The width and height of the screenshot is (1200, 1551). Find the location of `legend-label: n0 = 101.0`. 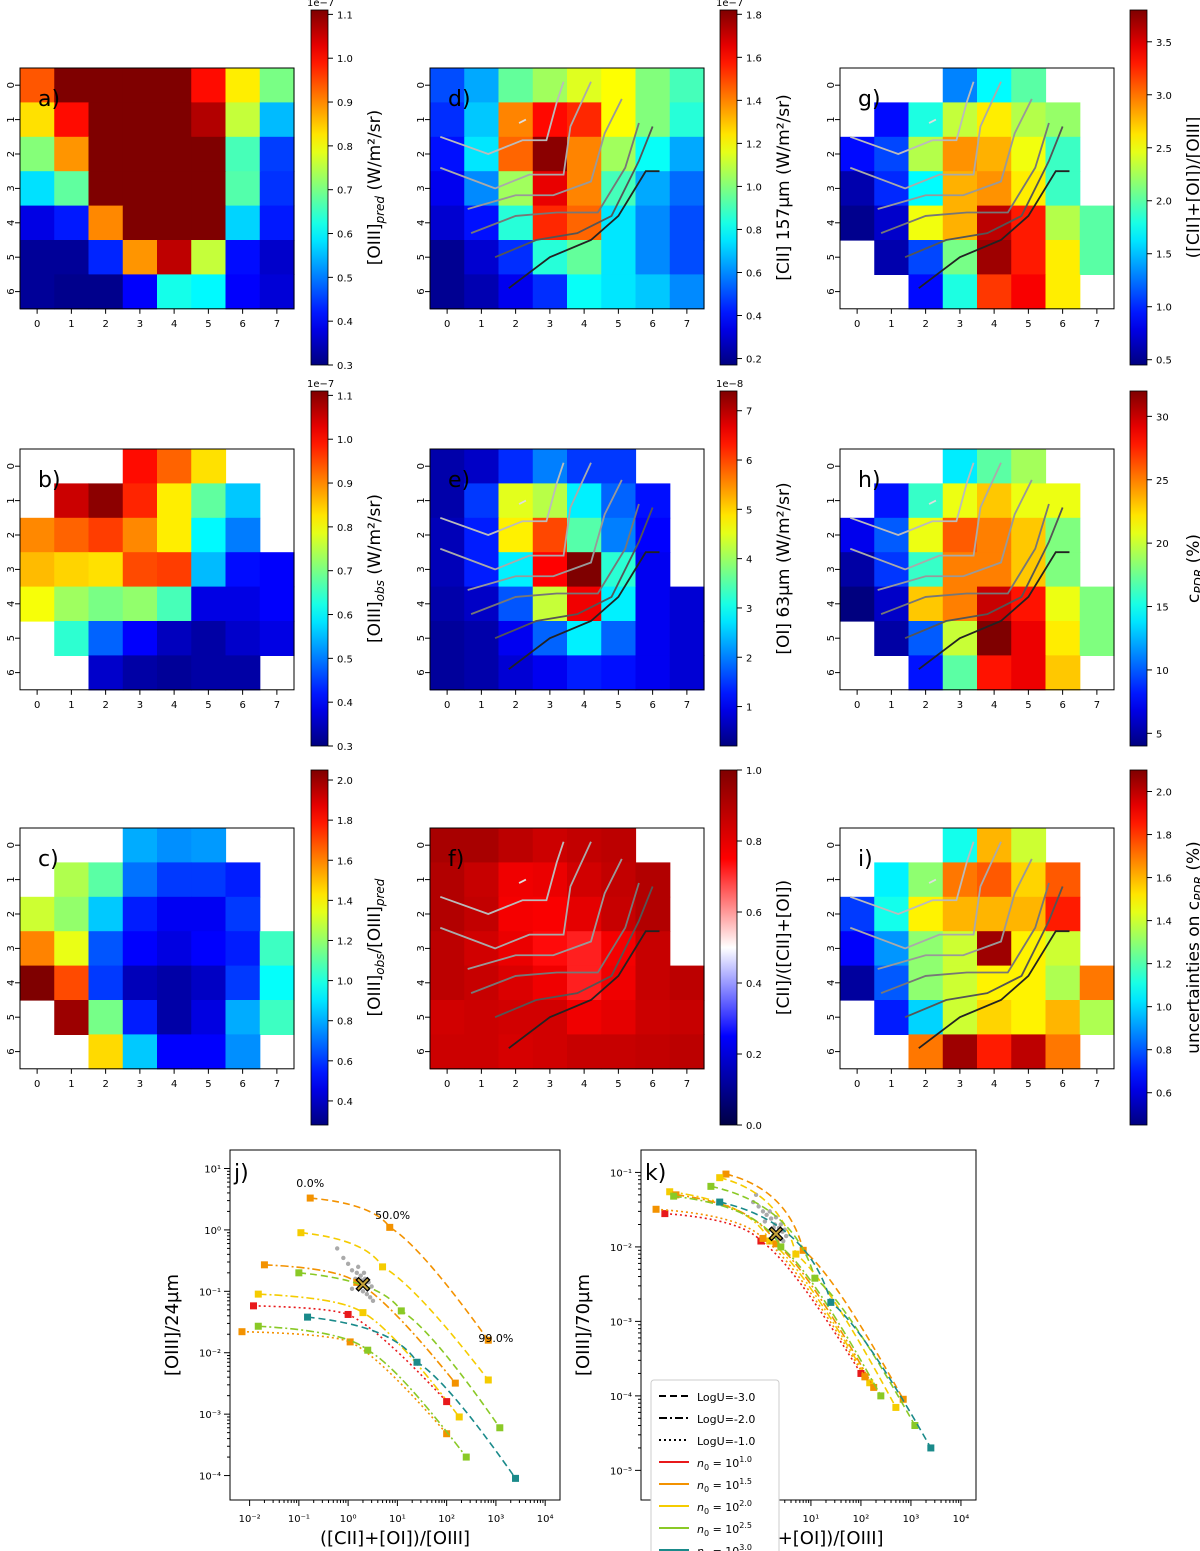

legend-label: n0 = 101.0 is located at coordinates (724, 1463).